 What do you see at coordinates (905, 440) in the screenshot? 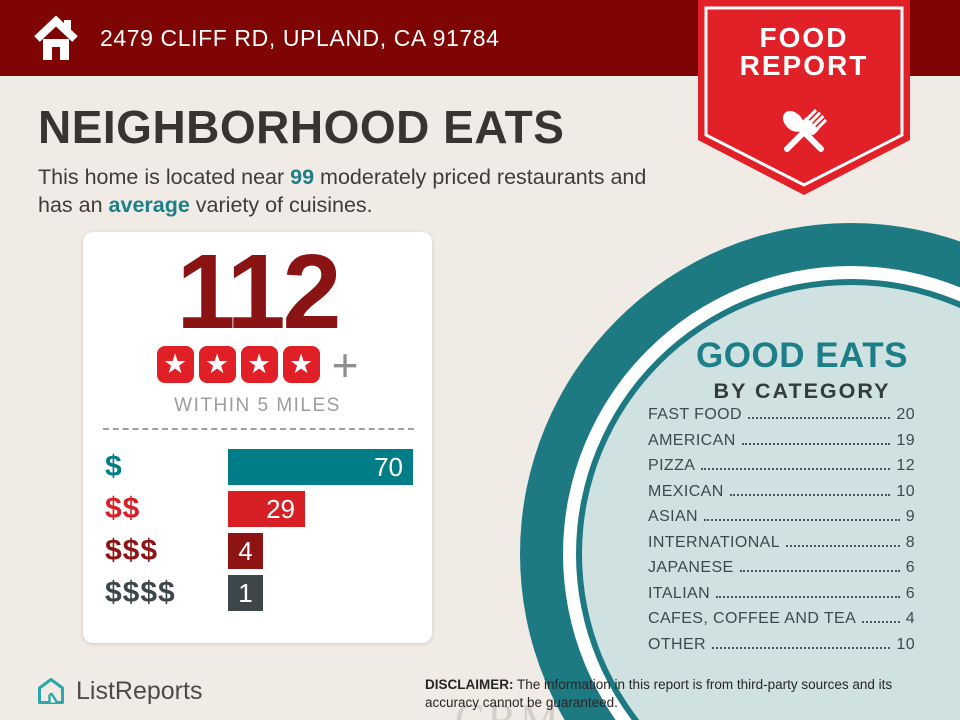
I see `category-value: 19` at bounding box center [905, 440].